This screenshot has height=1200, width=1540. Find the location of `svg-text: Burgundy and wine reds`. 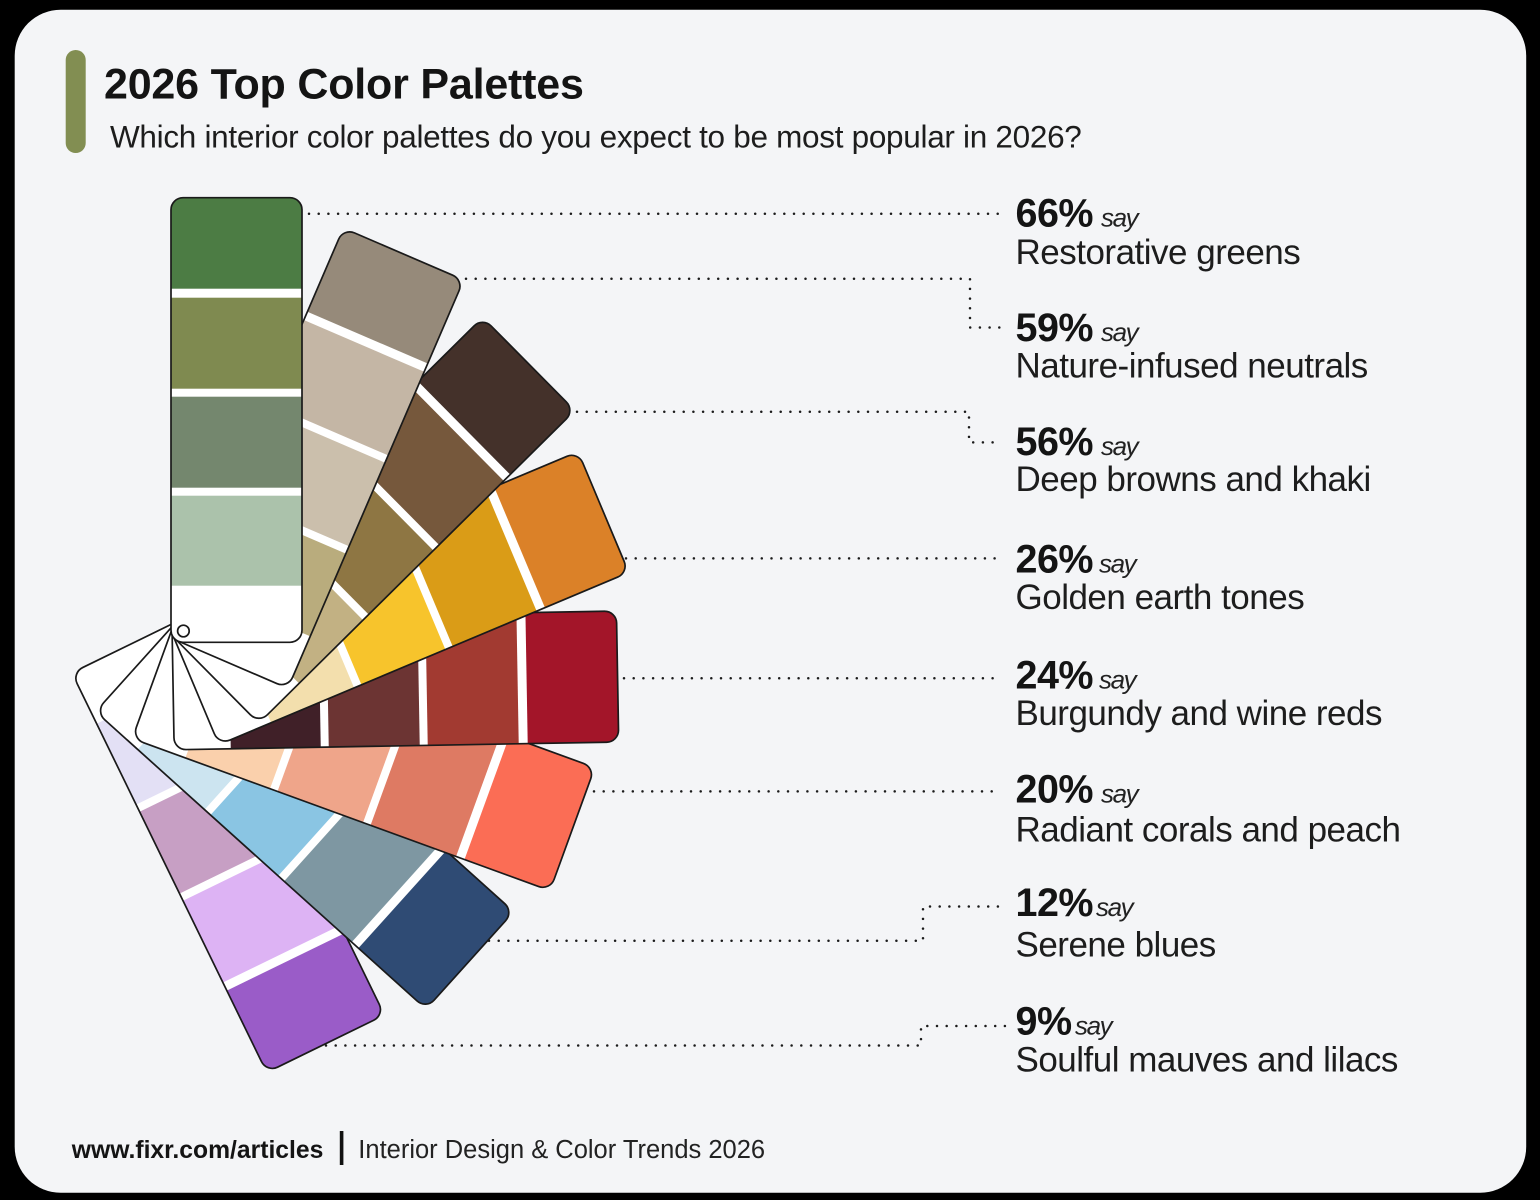

svg-text: Burgundy and wine reds is located at coordinates (1199, 713).